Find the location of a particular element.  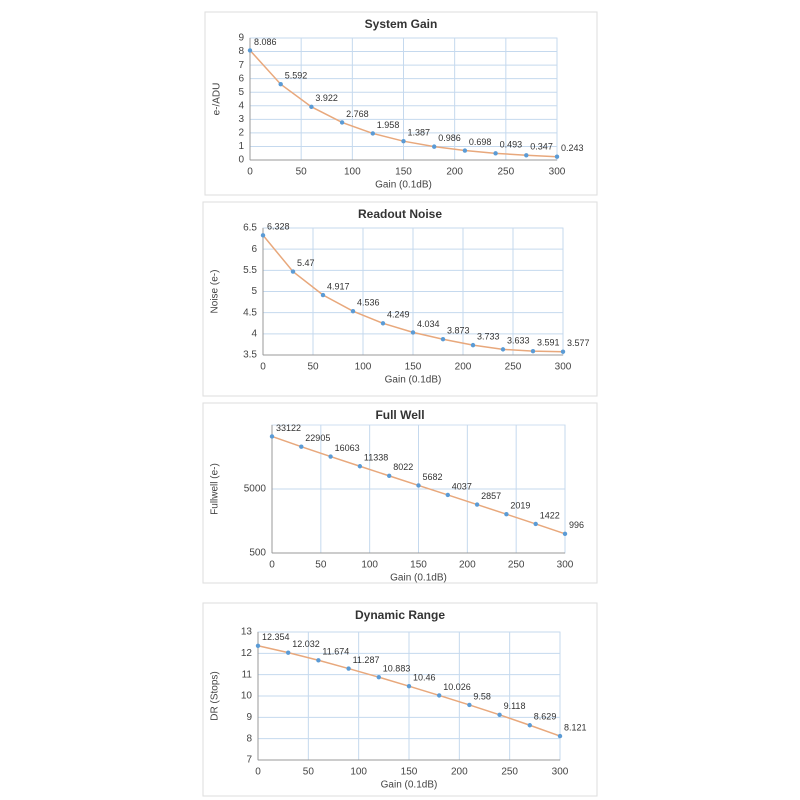

data-label: 9.58 is located at coordinates (482, 696).